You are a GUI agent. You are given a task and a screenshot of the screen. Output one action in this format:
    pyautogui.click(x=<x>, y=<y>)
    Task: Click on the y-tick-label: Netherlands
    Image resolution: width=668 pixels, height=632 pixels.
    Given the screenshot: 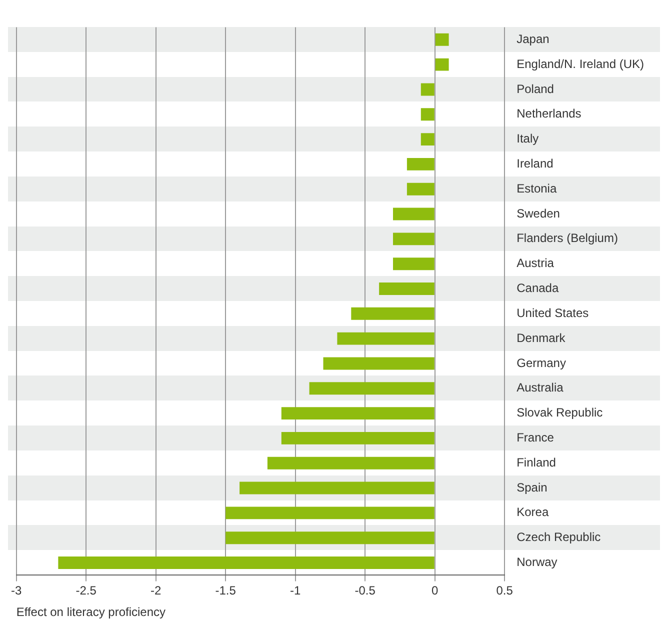 What is the action you would take?
    pyautogui.click(x=549, y=113)
    